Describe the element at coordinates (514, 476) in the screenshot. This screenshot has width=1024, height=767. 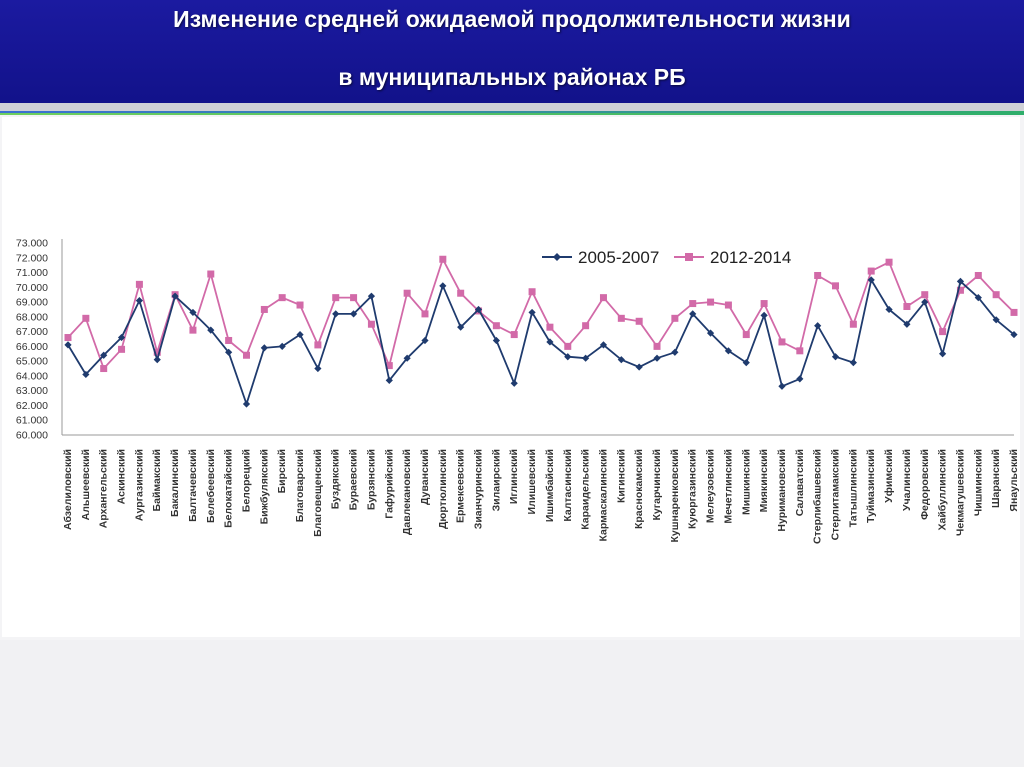
I see `x-tick-label: Иглинский` at that location.